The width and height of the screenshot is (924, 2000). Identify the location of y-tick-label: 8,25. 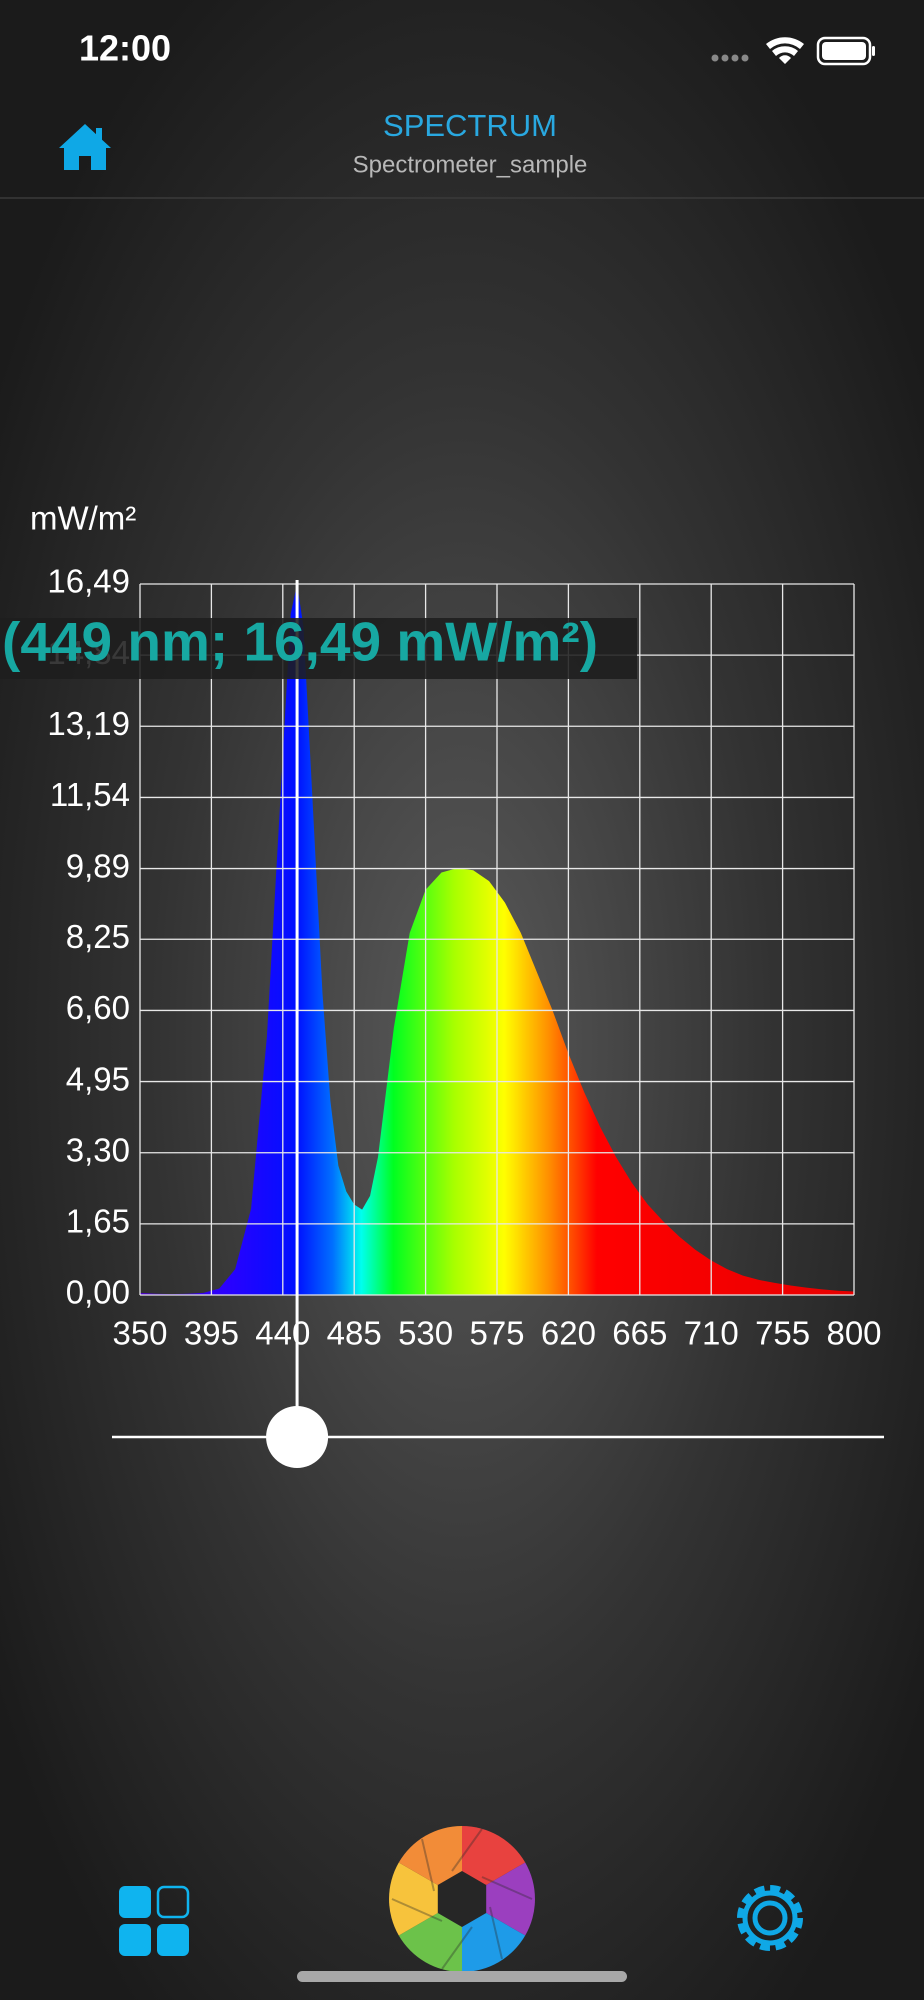
(98, 936).